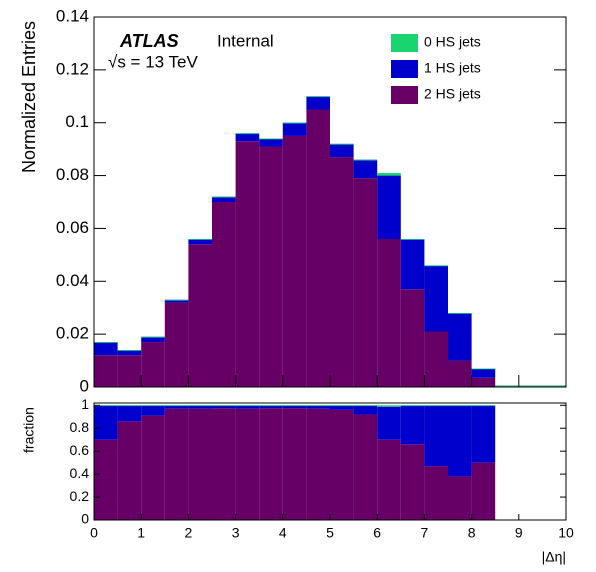 This screenshot has height=572, width=596. What do you see at coordinates (80, 427) in the screenshot?
I see `y-tick-label: 0.8` at bounding box center [80, 427].